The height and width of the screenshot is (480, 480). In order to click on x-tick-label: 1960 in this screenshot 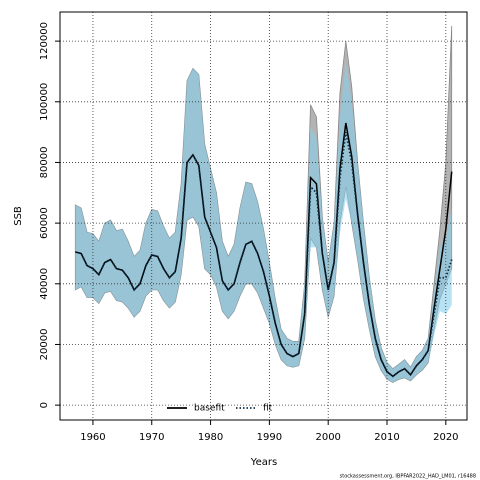, I will do `click(92, 437)`.